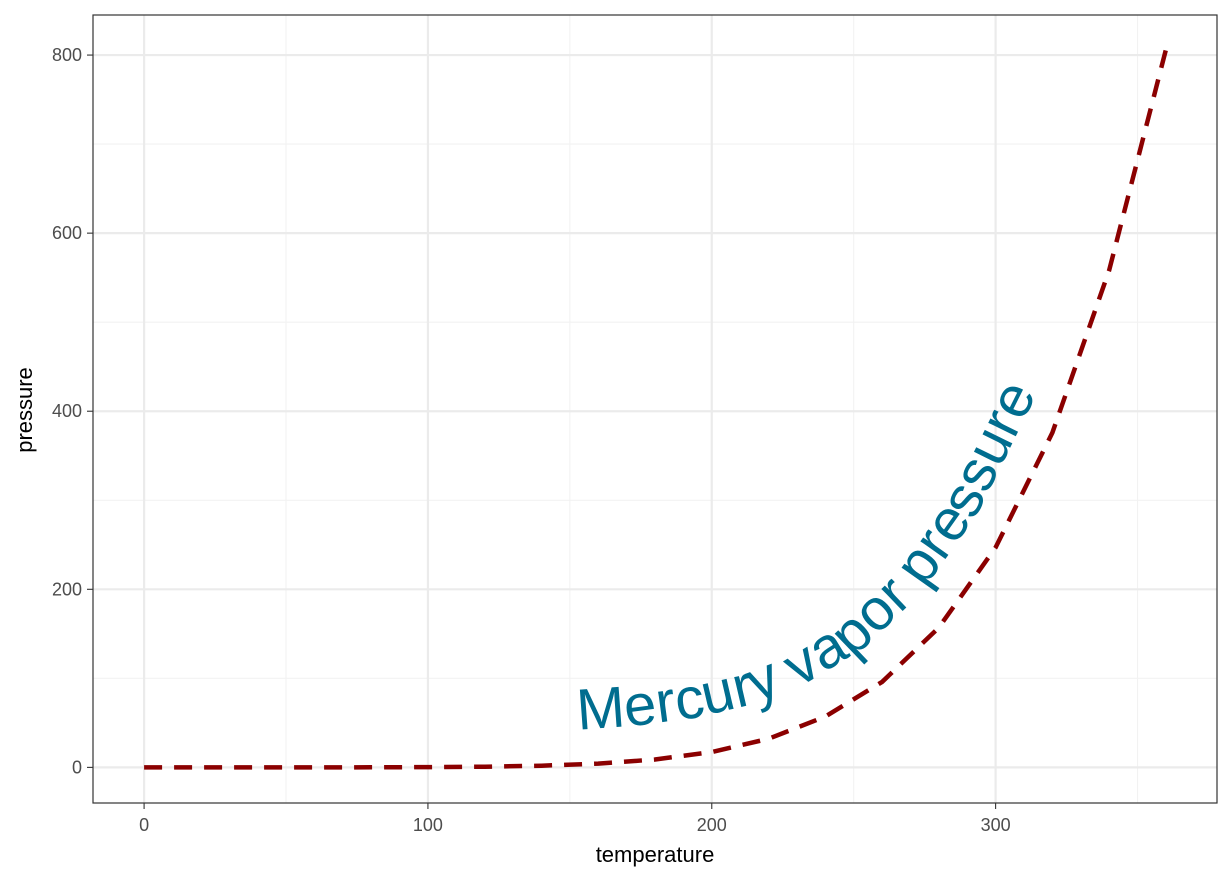 The height and width of the screenshot is (880, 1232). Describe the element at coordinates (67, 589) in the screenshot. I see `y-tick-label: 200` at that location.